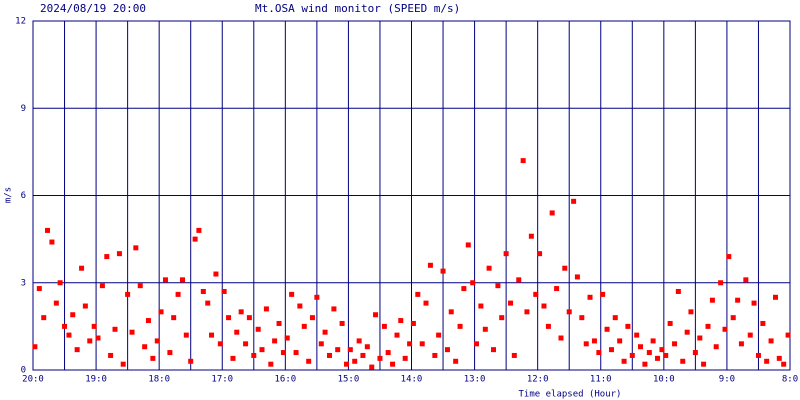 This screenshot has height=400, width=800. What do you see at coordinates (601, 380) in the screenshot?
I see `x-tick-label: 11:0` at bounding box center [601, 380].